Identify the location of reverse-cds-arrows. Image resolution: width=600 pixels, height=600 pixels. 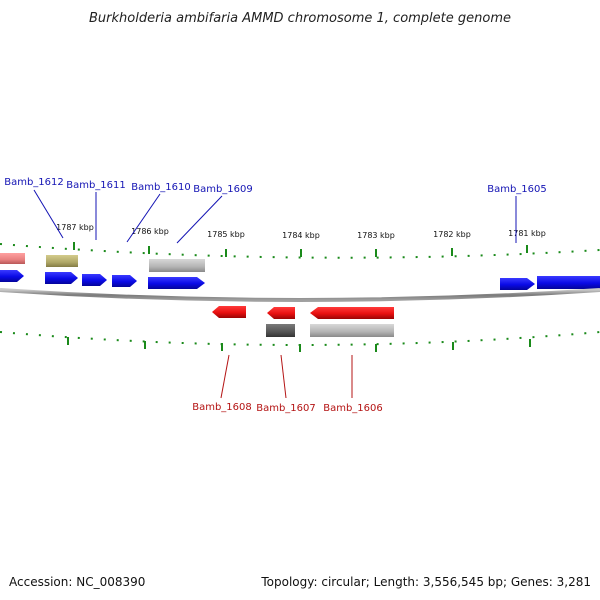
(303, 312).